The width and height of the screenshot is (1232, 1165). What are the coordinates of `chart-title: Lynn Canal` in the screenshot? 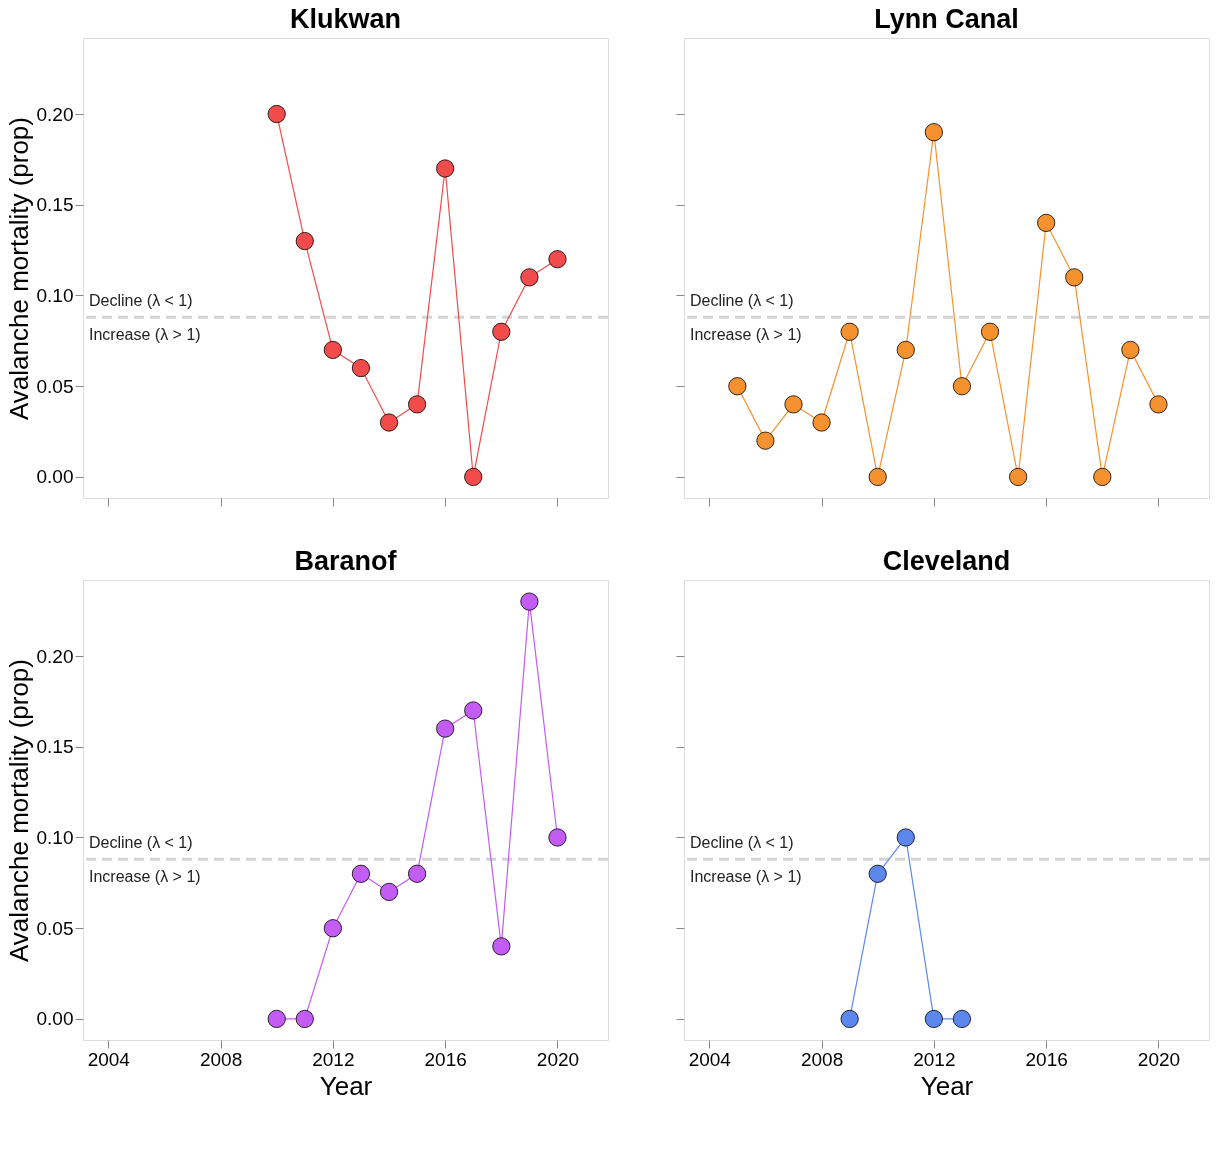 It's located at (946, 19).